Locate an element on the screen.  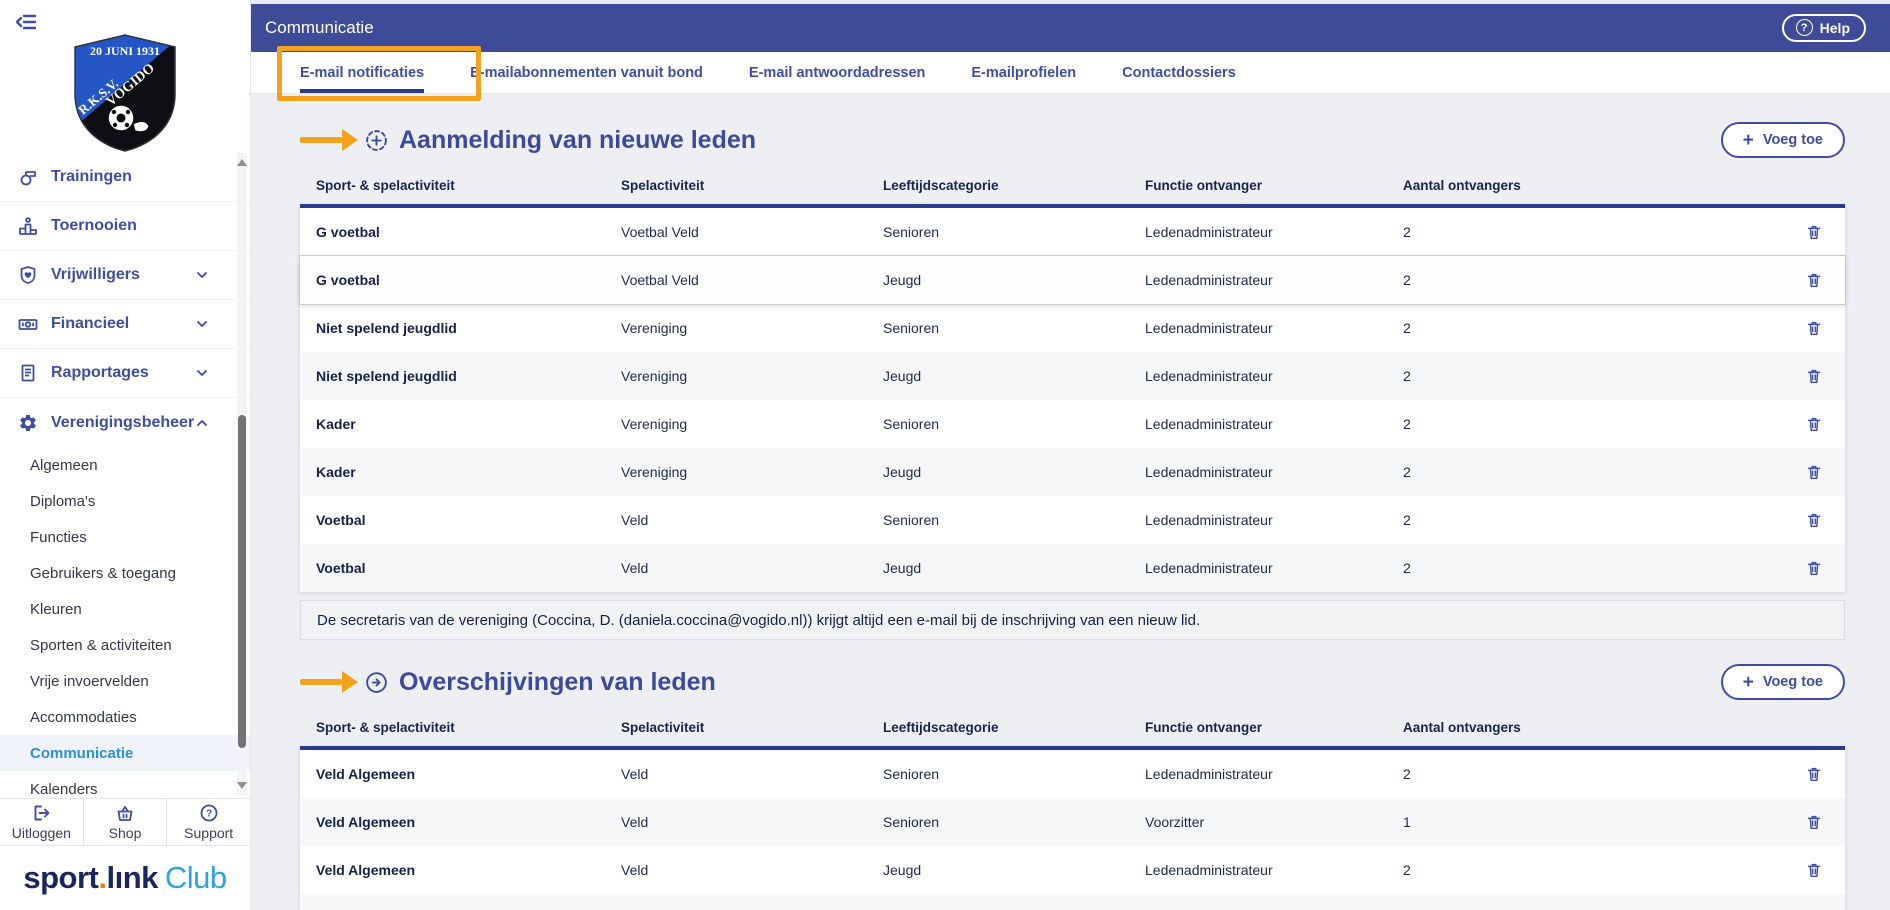
sidebar-item-functies: Functies is located at coordinates (58, 537).